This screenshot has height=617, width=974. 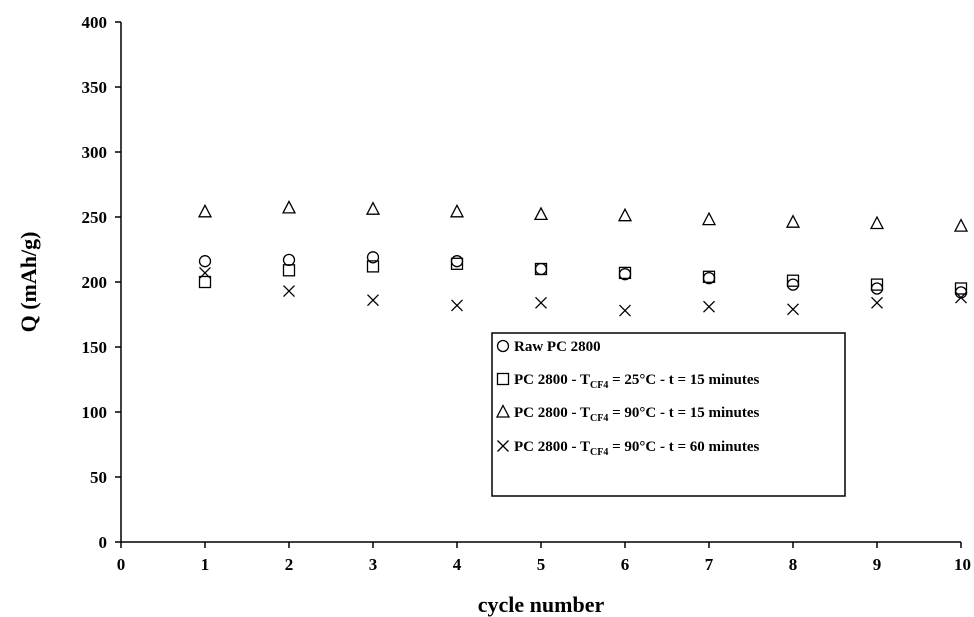 I want to click on y-tick-label: 300, so click(x=95, y=152).